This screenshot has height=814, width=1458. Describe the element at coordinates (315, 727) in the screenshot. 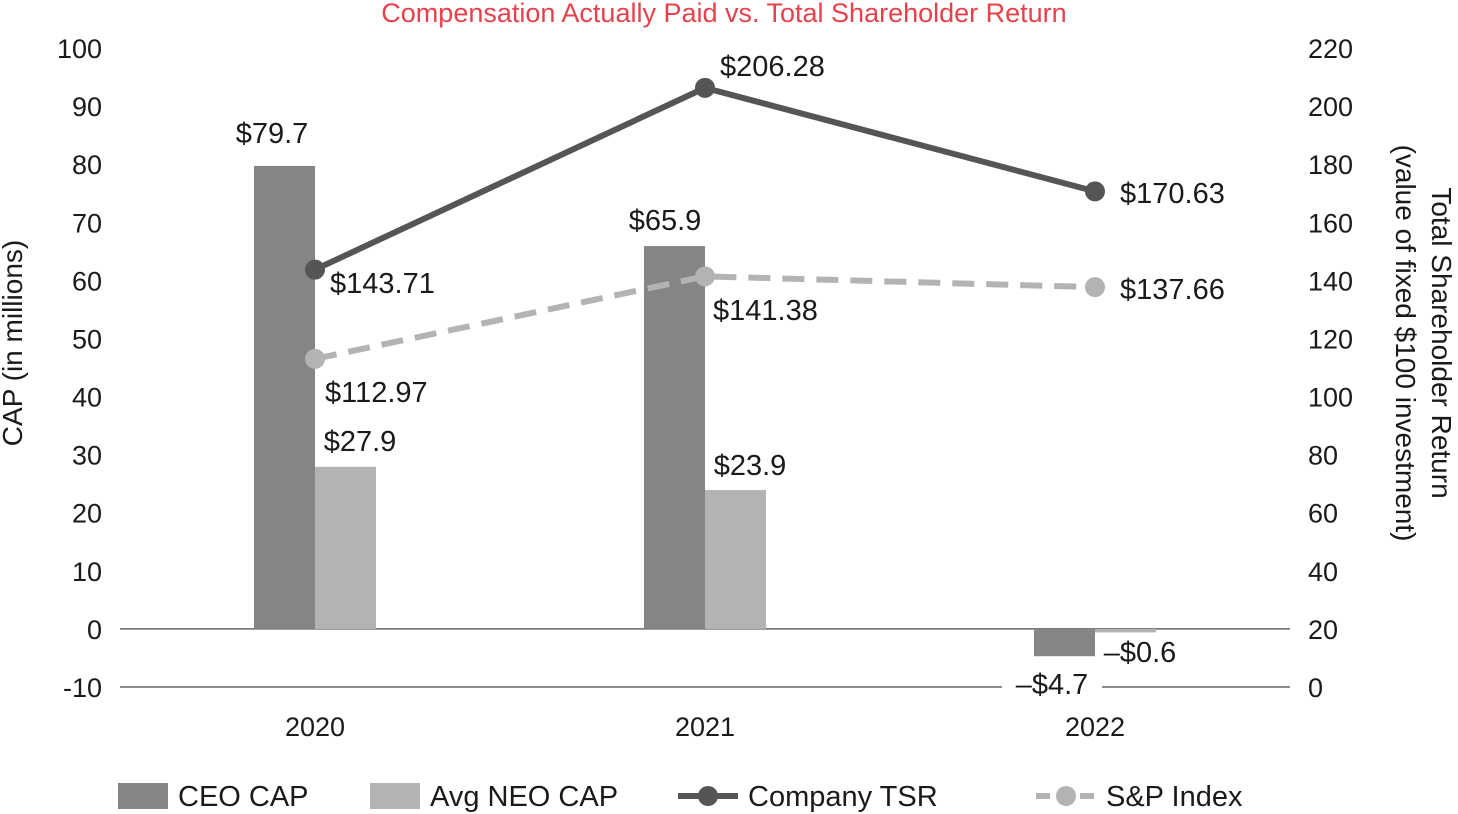

I see `x-tick-label: 2020` at that location.